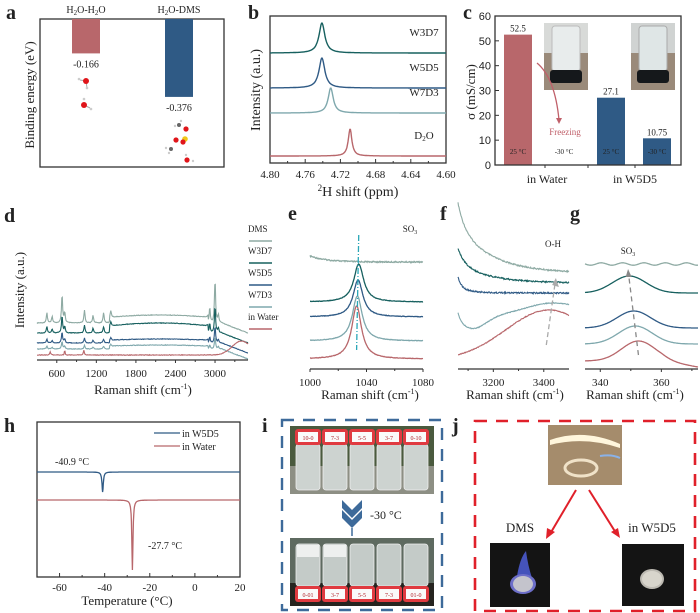 The width and height of the screenshot is (700, 613). Describe the element at coordinates (653, 56) in the screenshot. I see `w5d5-vial-photo` at that location.